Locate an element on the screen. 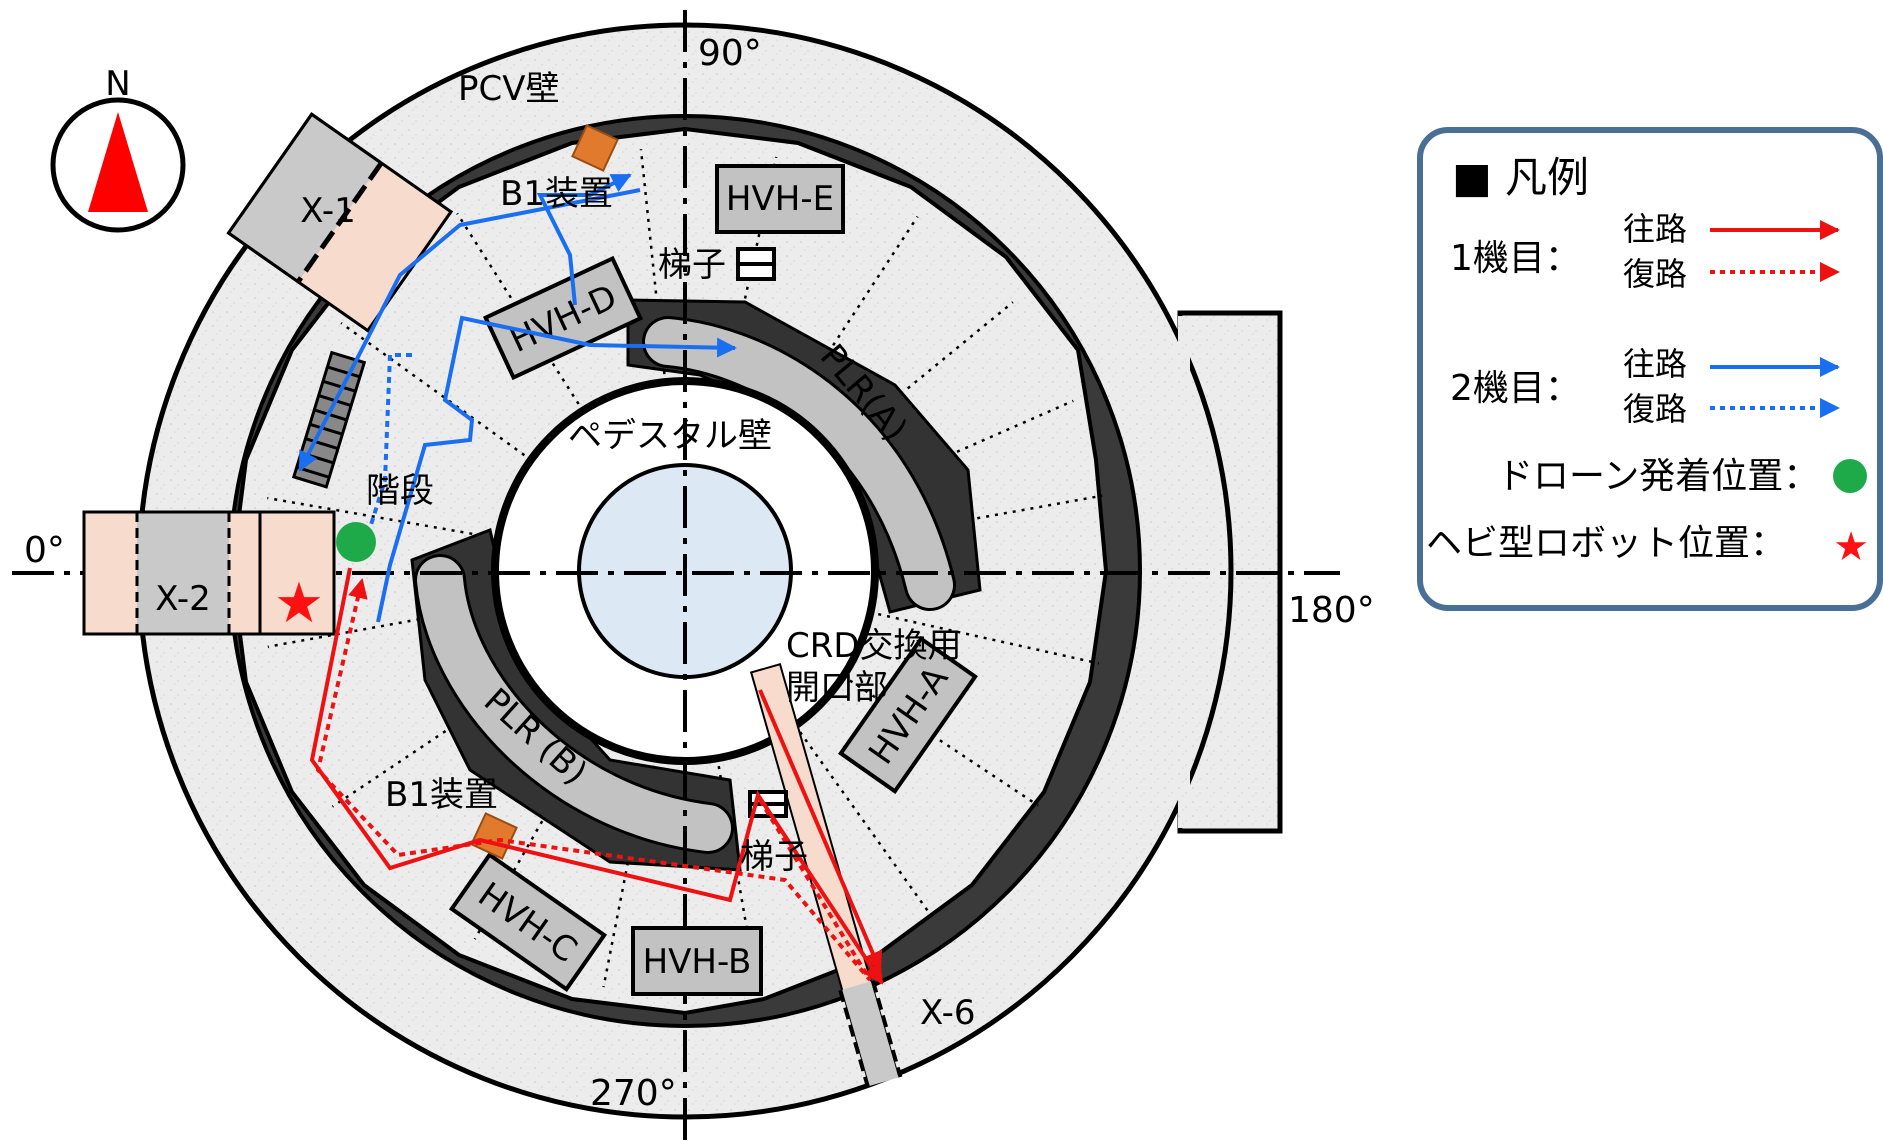 This screenshot has height=1141, width=1883. b1-top-label: B1装置 is located at coordinates (556, 194).